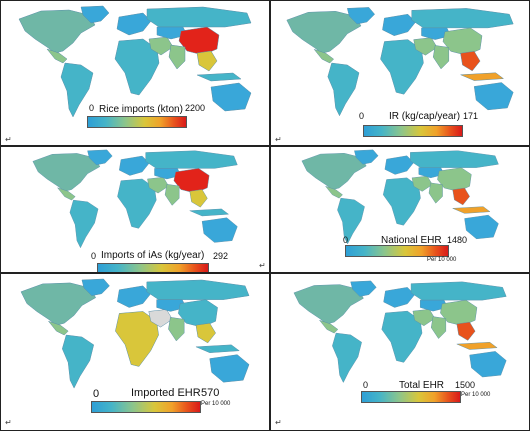 This screenshot has height=431, width=530. I want to click on legend-title: Imports of iAs (kg/year), so click(153, 255).